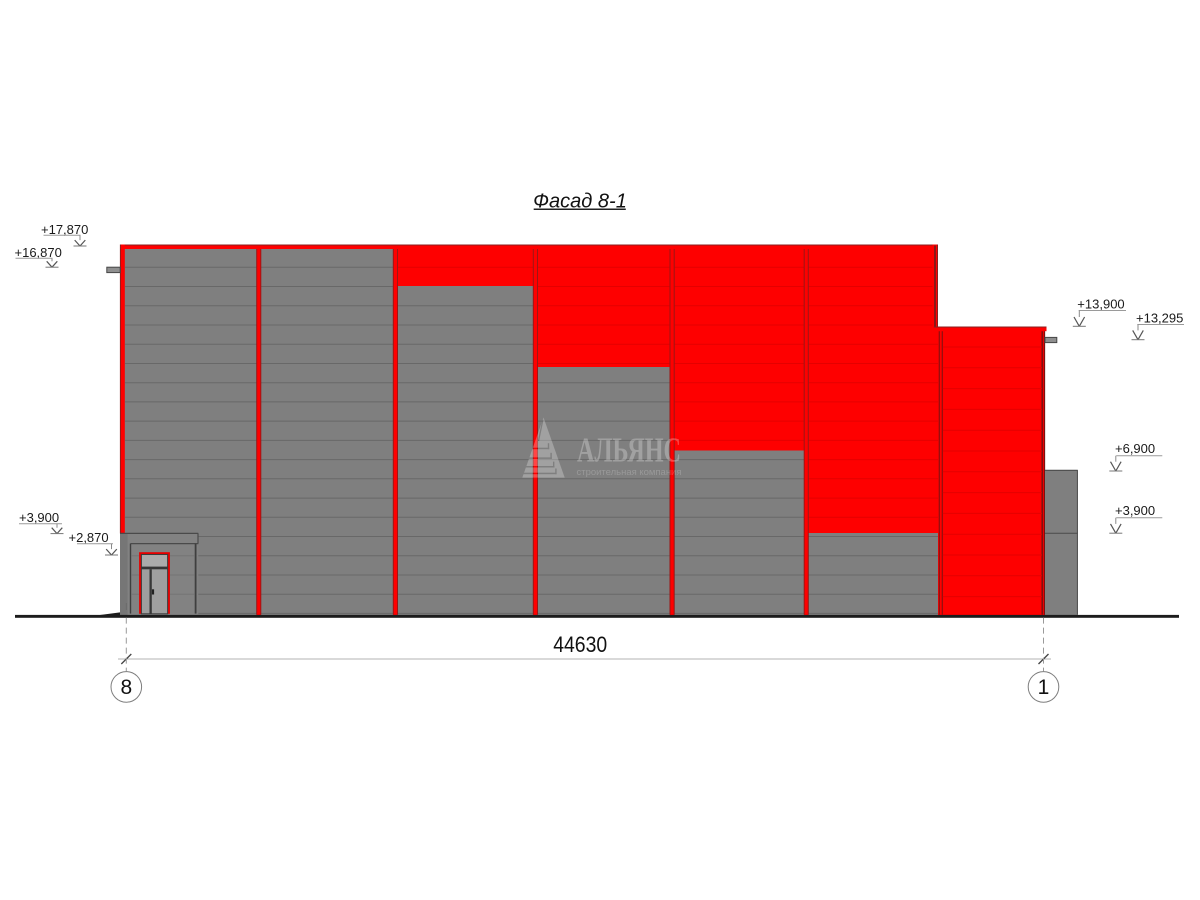  What do you see at coordinates (38, 252) in the screenshot?
I see `svg-text: +16,870` at bounding box center [38, 252].